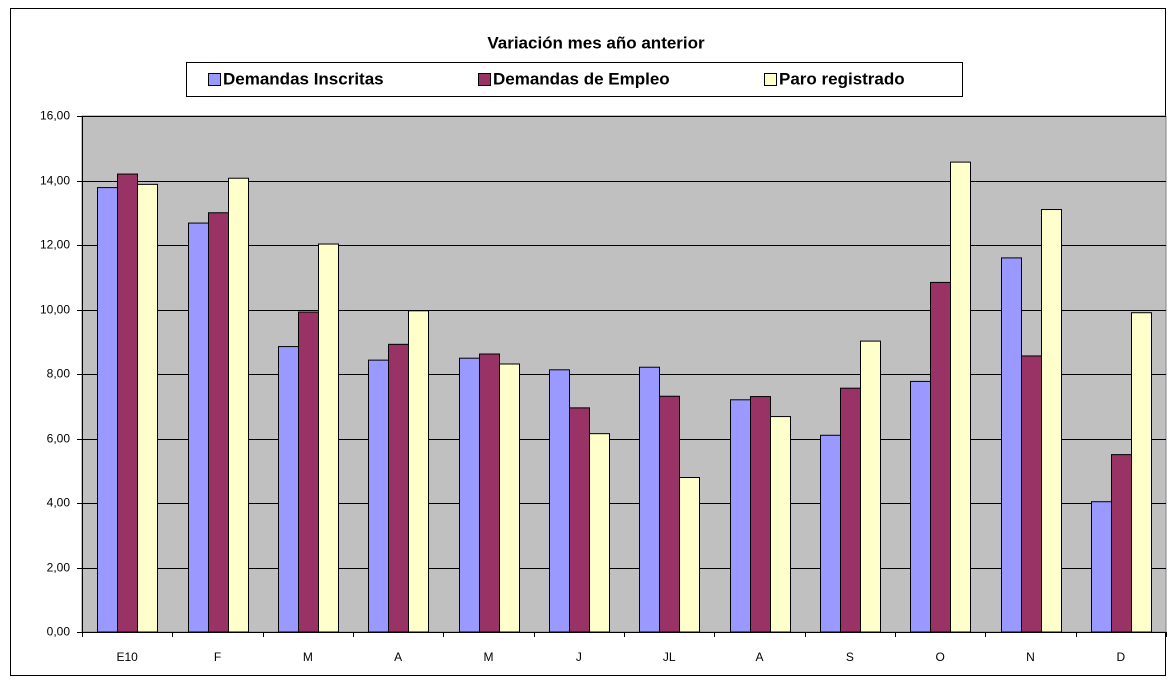 The height and width of the screenshot is (682, 1176). What do you see at coordinates (303, 78) in the screenshot?
I see `legend-label: Demandas Inscritas` at bounding box center [303, 78].